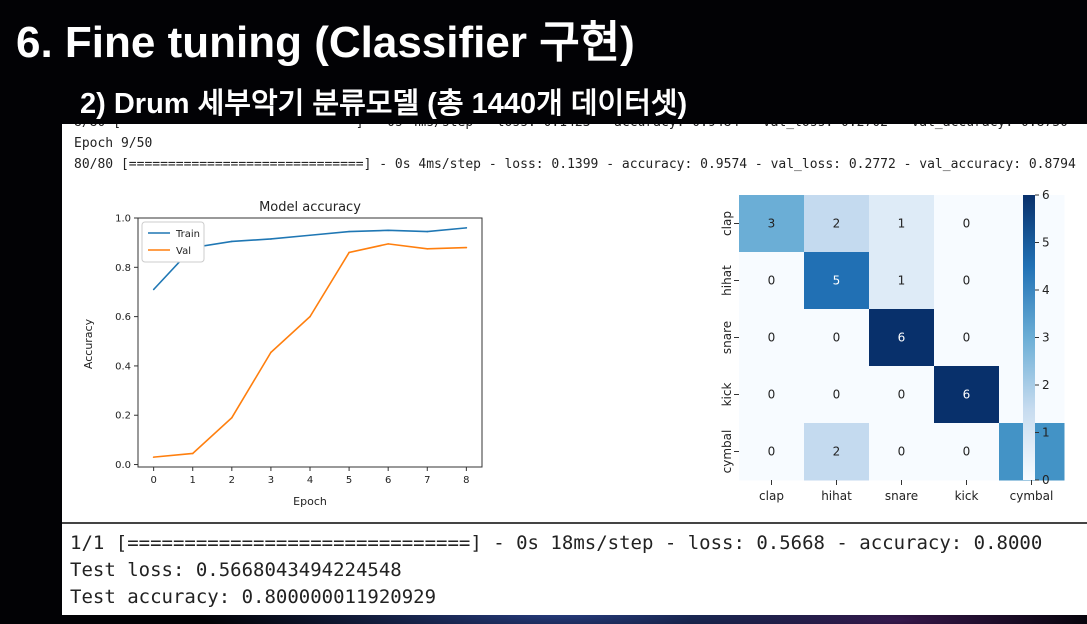 The image size is (1087, 624). I want to click on heatmap-cell-snare-kick, so click(967, 338).